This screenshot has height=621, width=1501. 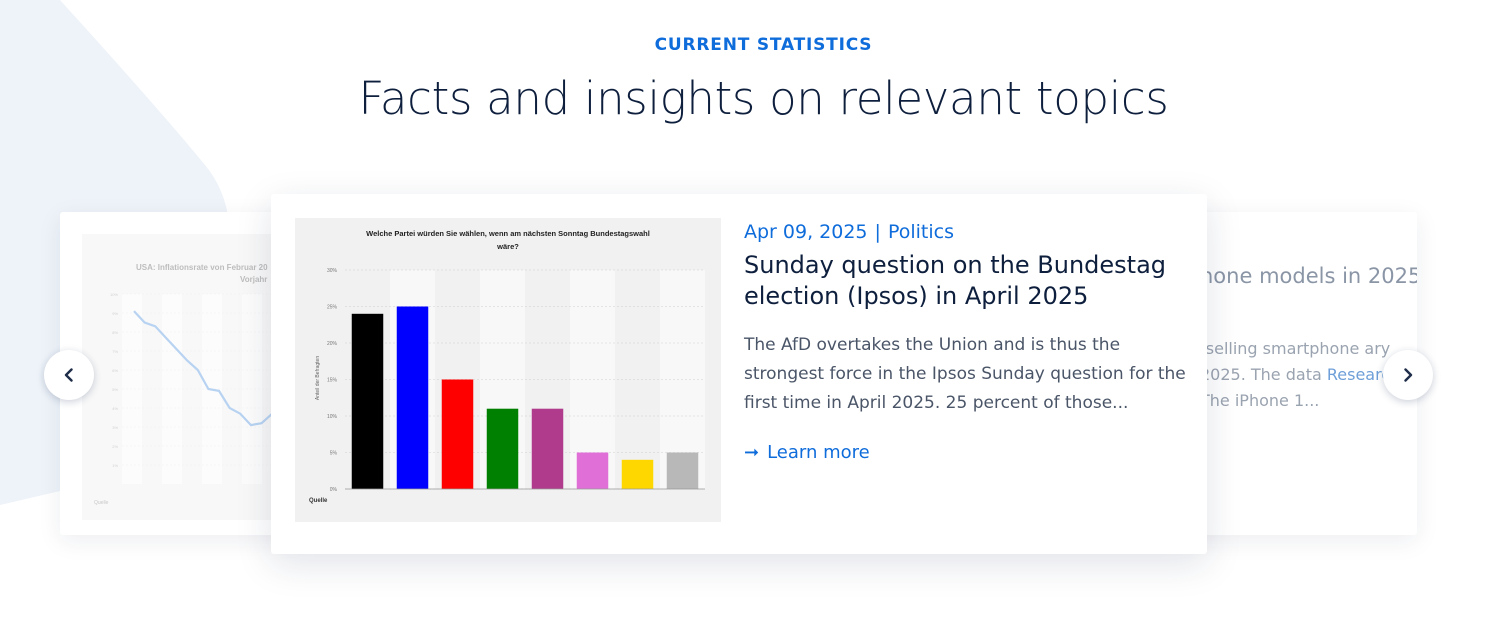 I want to click on carousel-next-button, so click(x=1408, y=375).